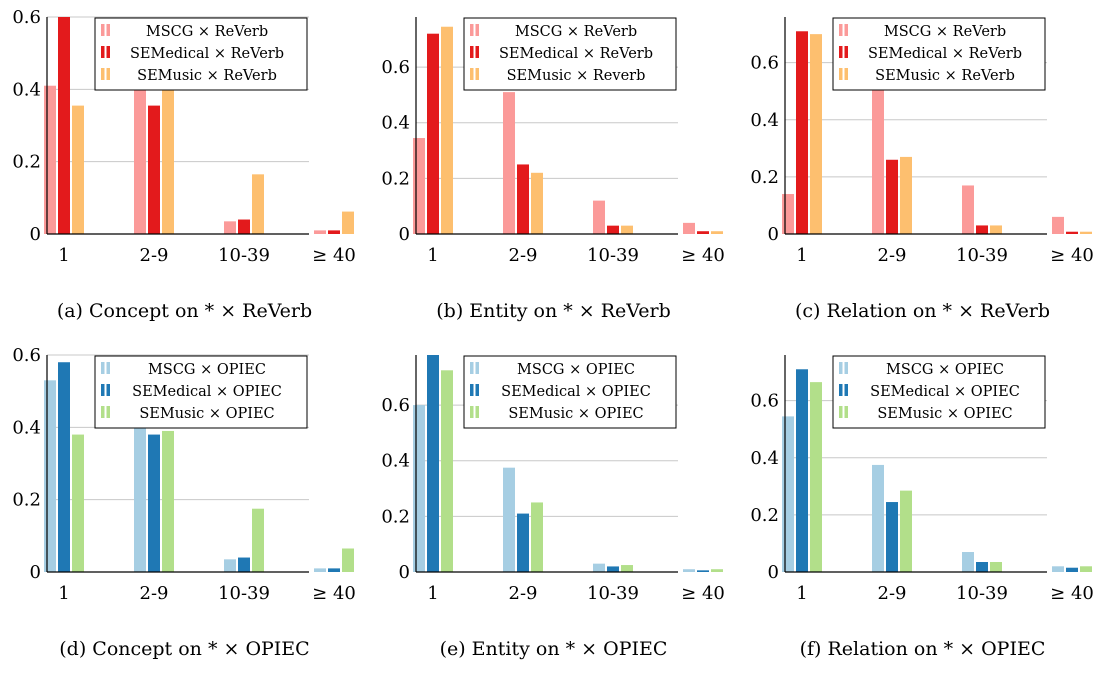 The image size is (1107, 674). Describe the element at coordinates (207, 32) in the screenshot. I see `legend-label: MSCG × ReVerb` at that location.